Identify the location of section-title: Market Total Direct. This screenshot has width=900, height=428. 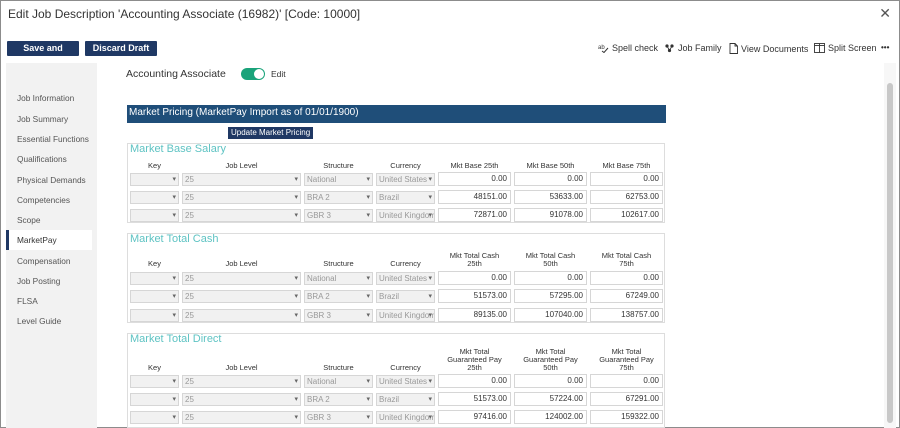
(176, 339).